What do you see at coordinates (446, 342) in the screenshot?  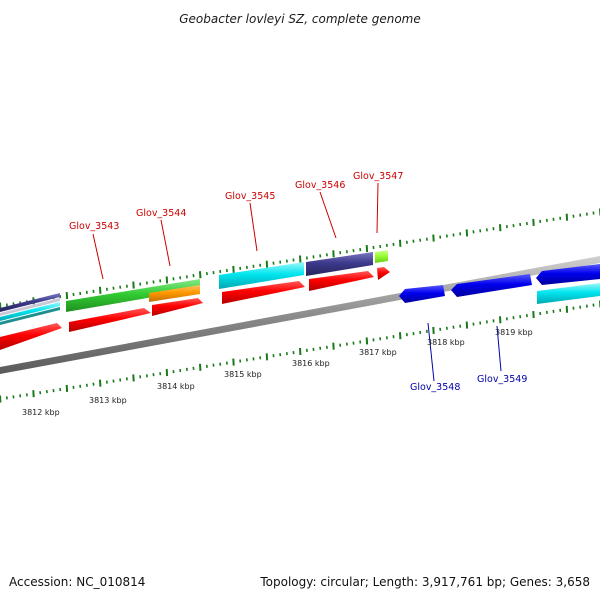 I see `kbp-label-3818: 3818 kbp` at bounding box center [446, 342].